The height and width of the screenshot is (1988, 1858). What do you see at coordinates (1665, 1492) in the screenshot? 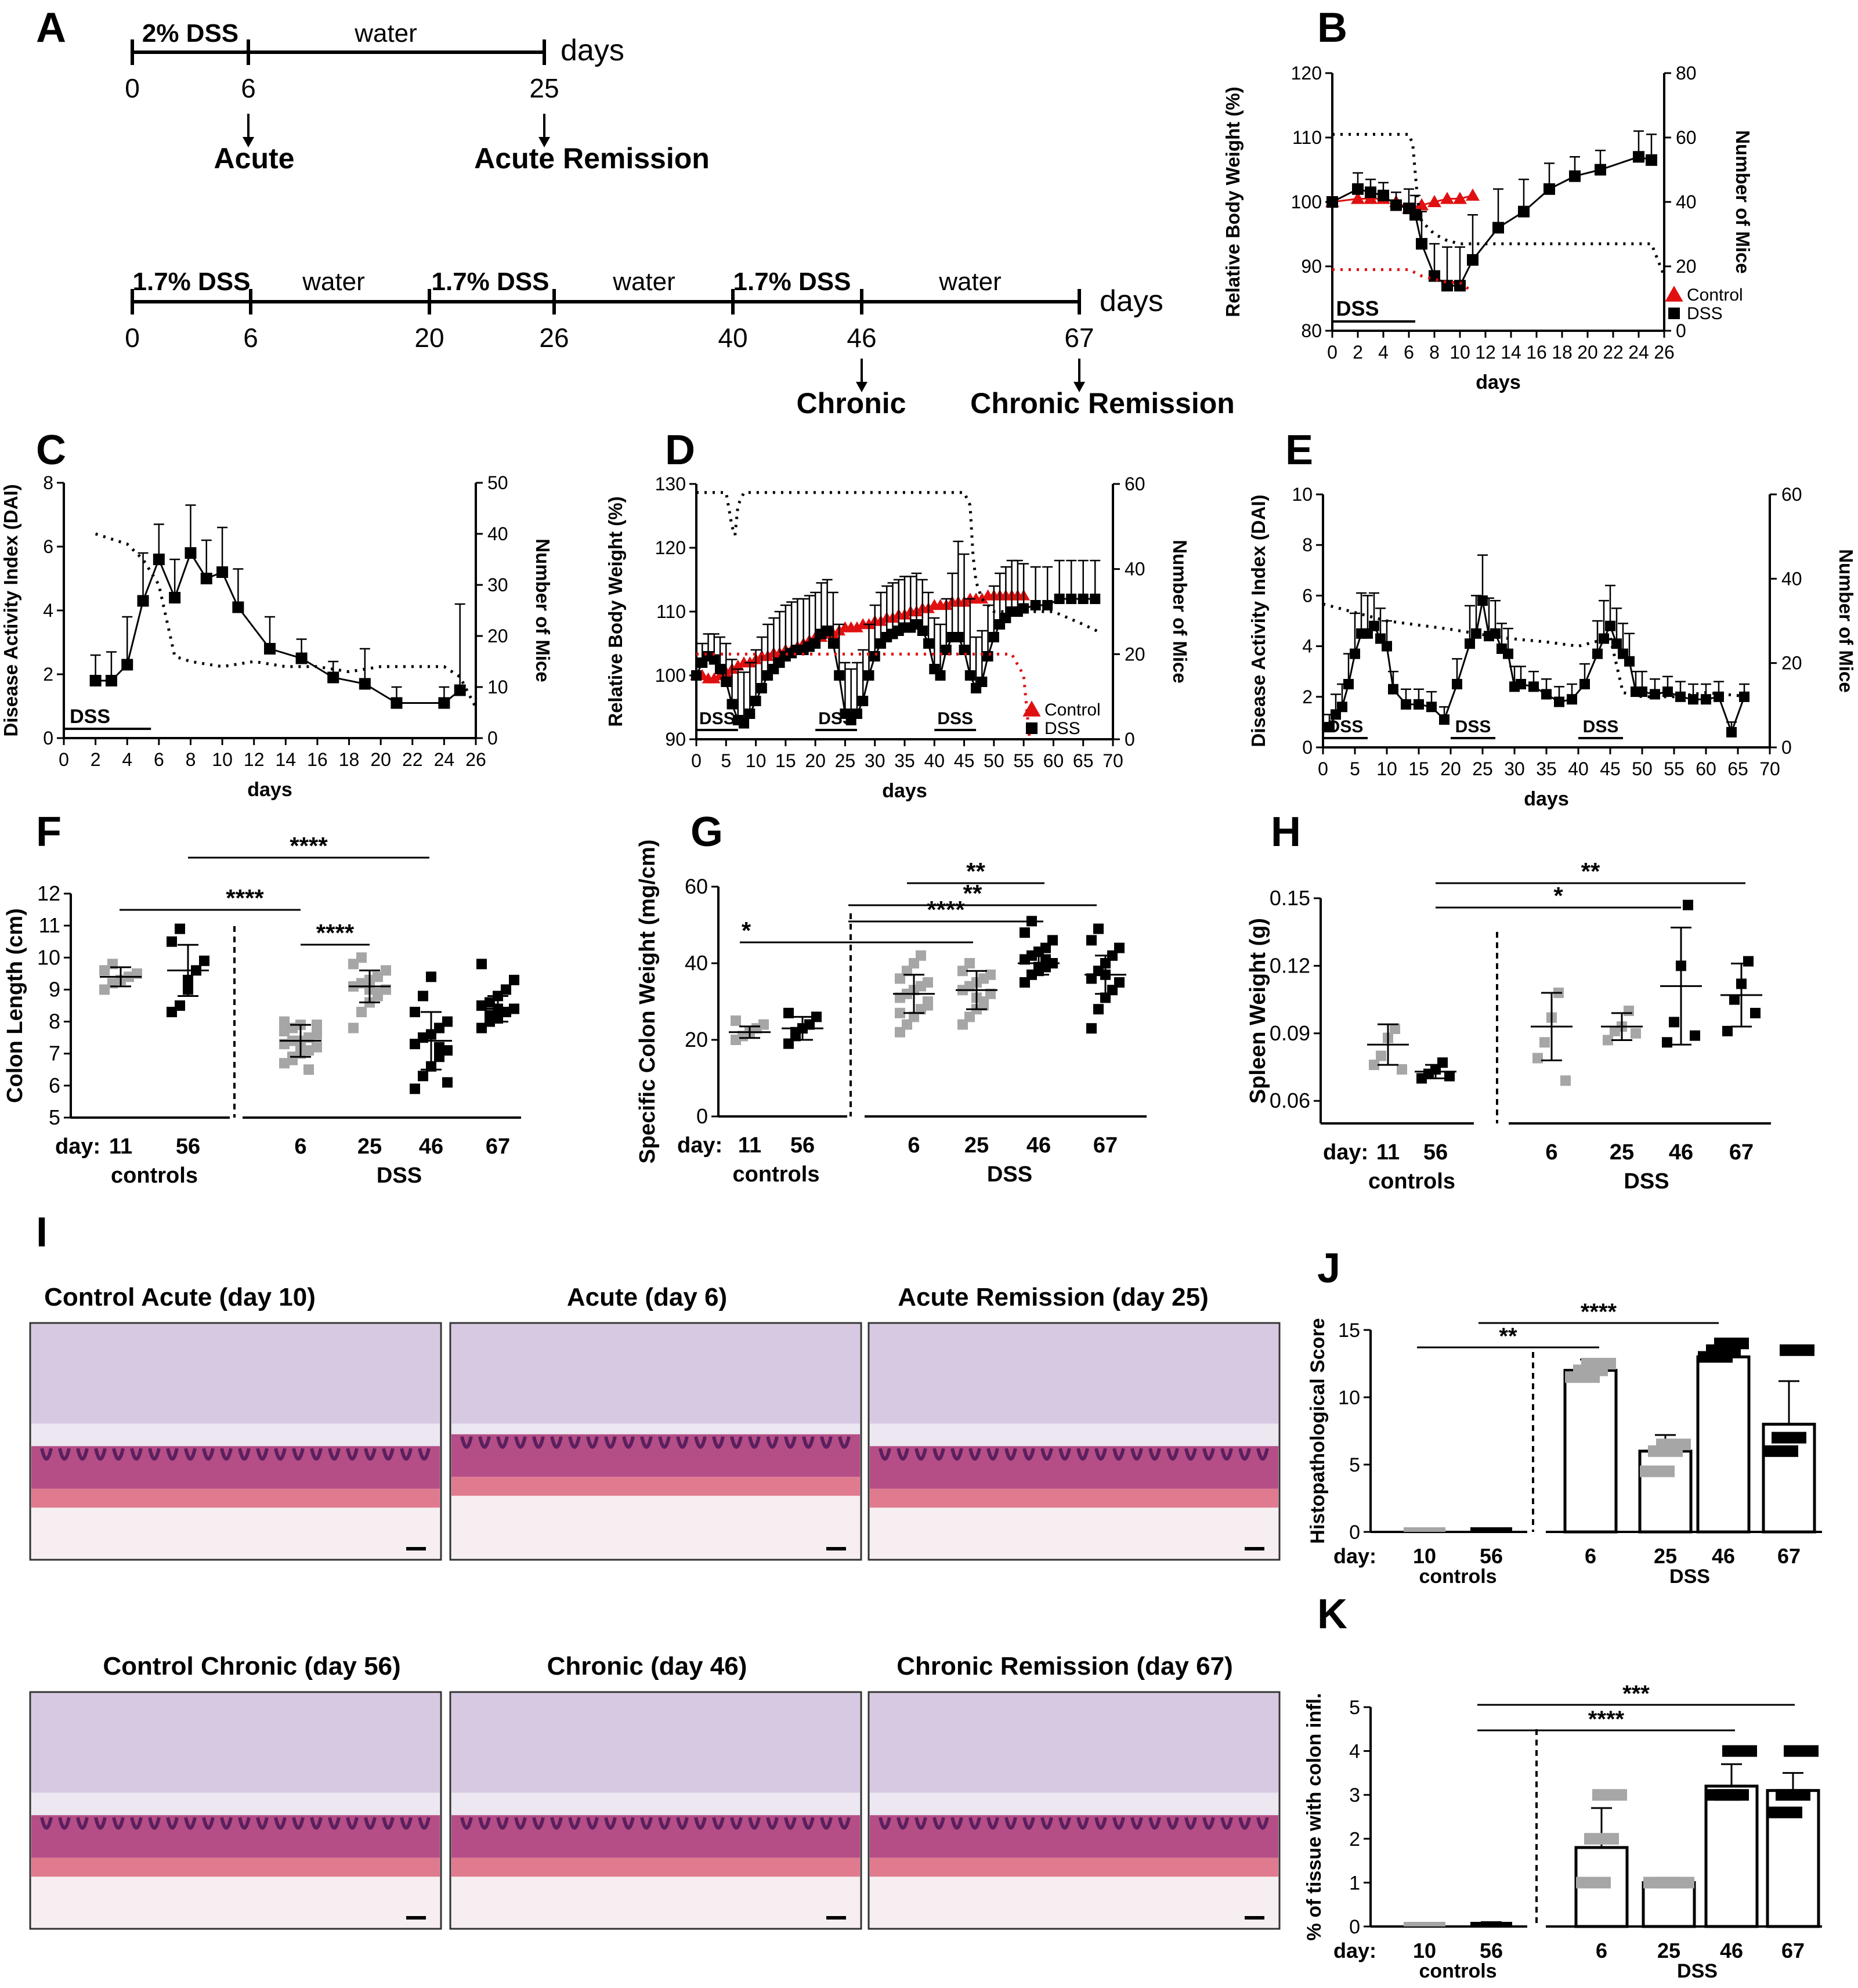
I see `bar` at bounding box center [1665, 1492].